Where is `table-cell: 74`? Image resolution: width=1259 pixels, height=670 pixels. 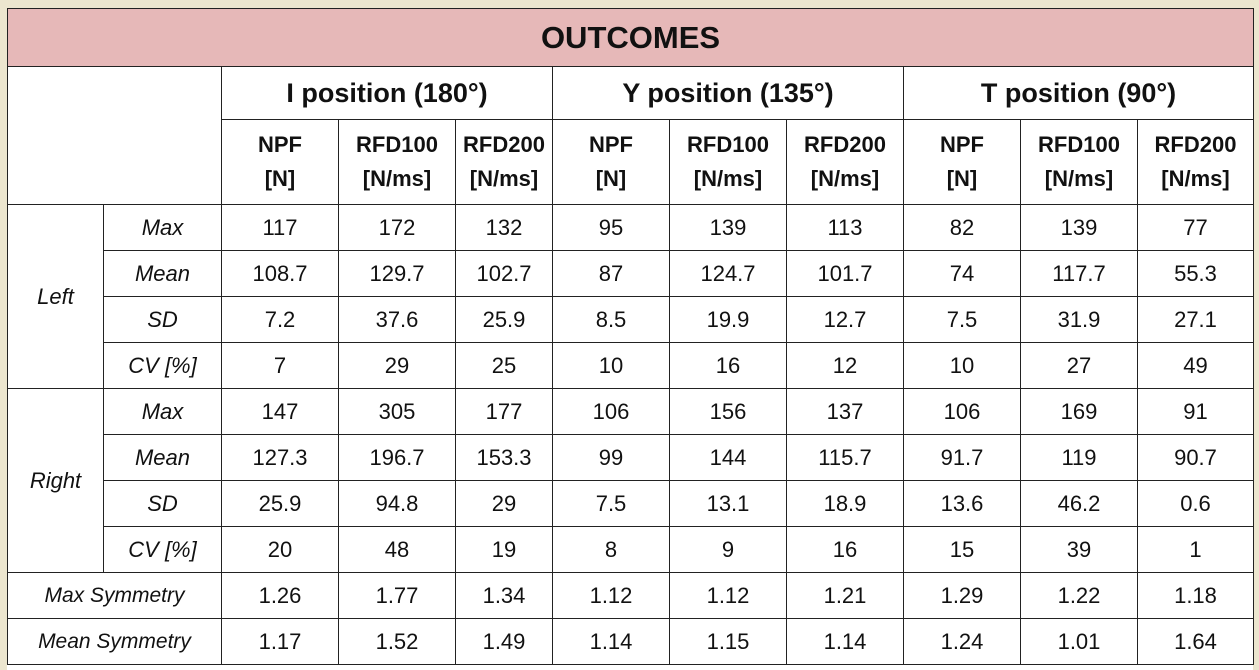 table-cell: 74 is located at coordinates (962, 273).